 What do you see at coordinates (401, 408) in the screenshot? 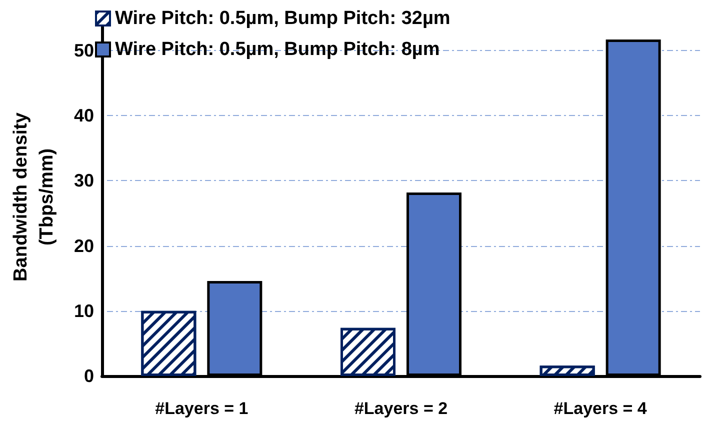
I see `x-tick-label: #Layers = 2` at bounding box center [401, 408].